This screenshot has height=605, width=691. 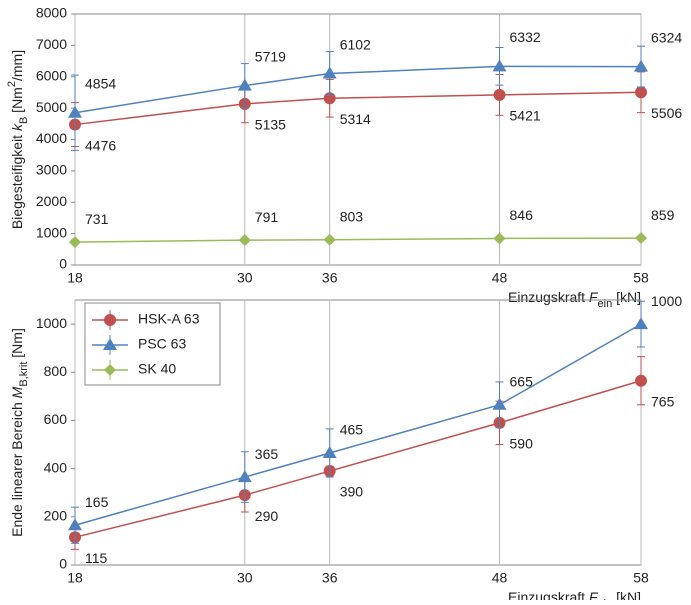 What do you see at coordinates (522, 444) in the screenshot?
I see `data-label: 590` at bounding box center [522, 444].